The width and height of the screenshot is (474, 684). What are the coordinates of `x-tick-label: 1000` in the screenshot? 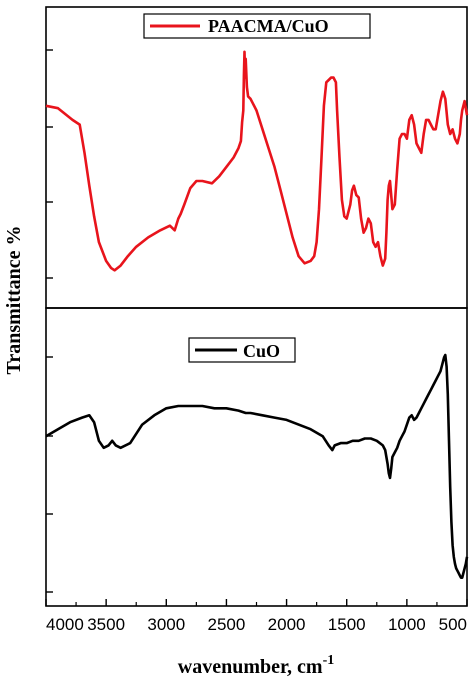 It's located at (407, 624).